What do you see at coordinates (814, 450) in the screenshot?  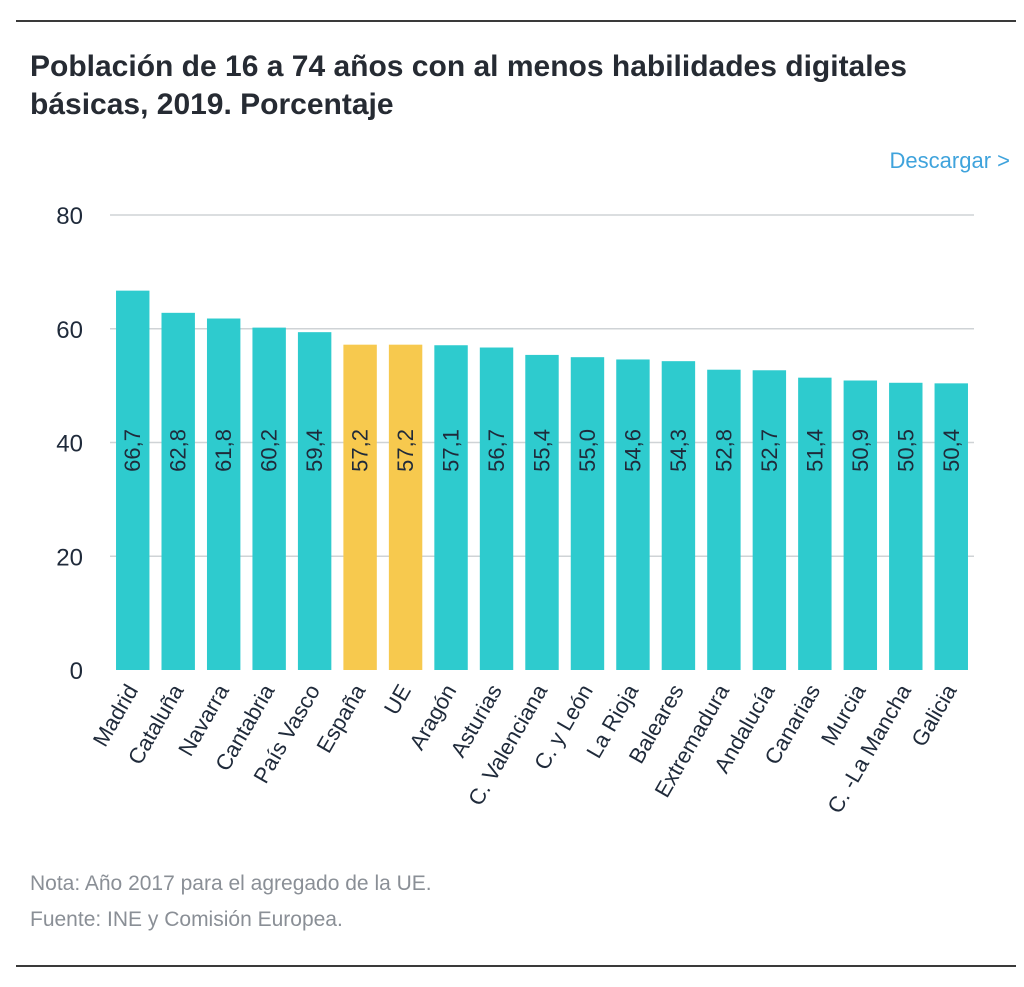 I see `bar-value-label: 51,4` at bounding box center [814, 450].